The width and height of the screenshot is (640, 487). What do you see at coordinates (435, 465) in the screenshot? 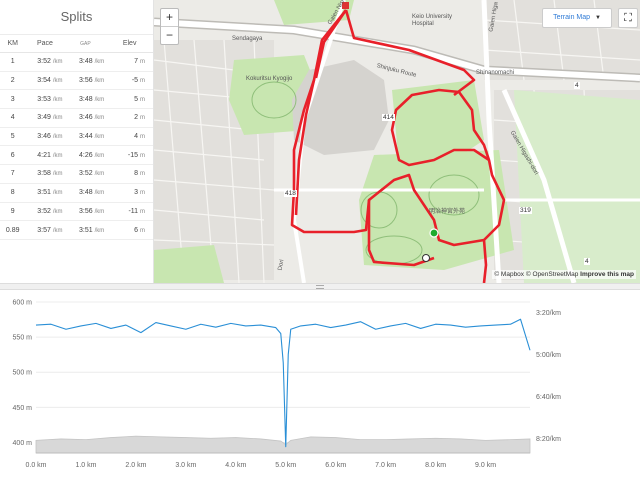
I see `x-tick-label: 8.0 km` at bounding box center [435, 465].